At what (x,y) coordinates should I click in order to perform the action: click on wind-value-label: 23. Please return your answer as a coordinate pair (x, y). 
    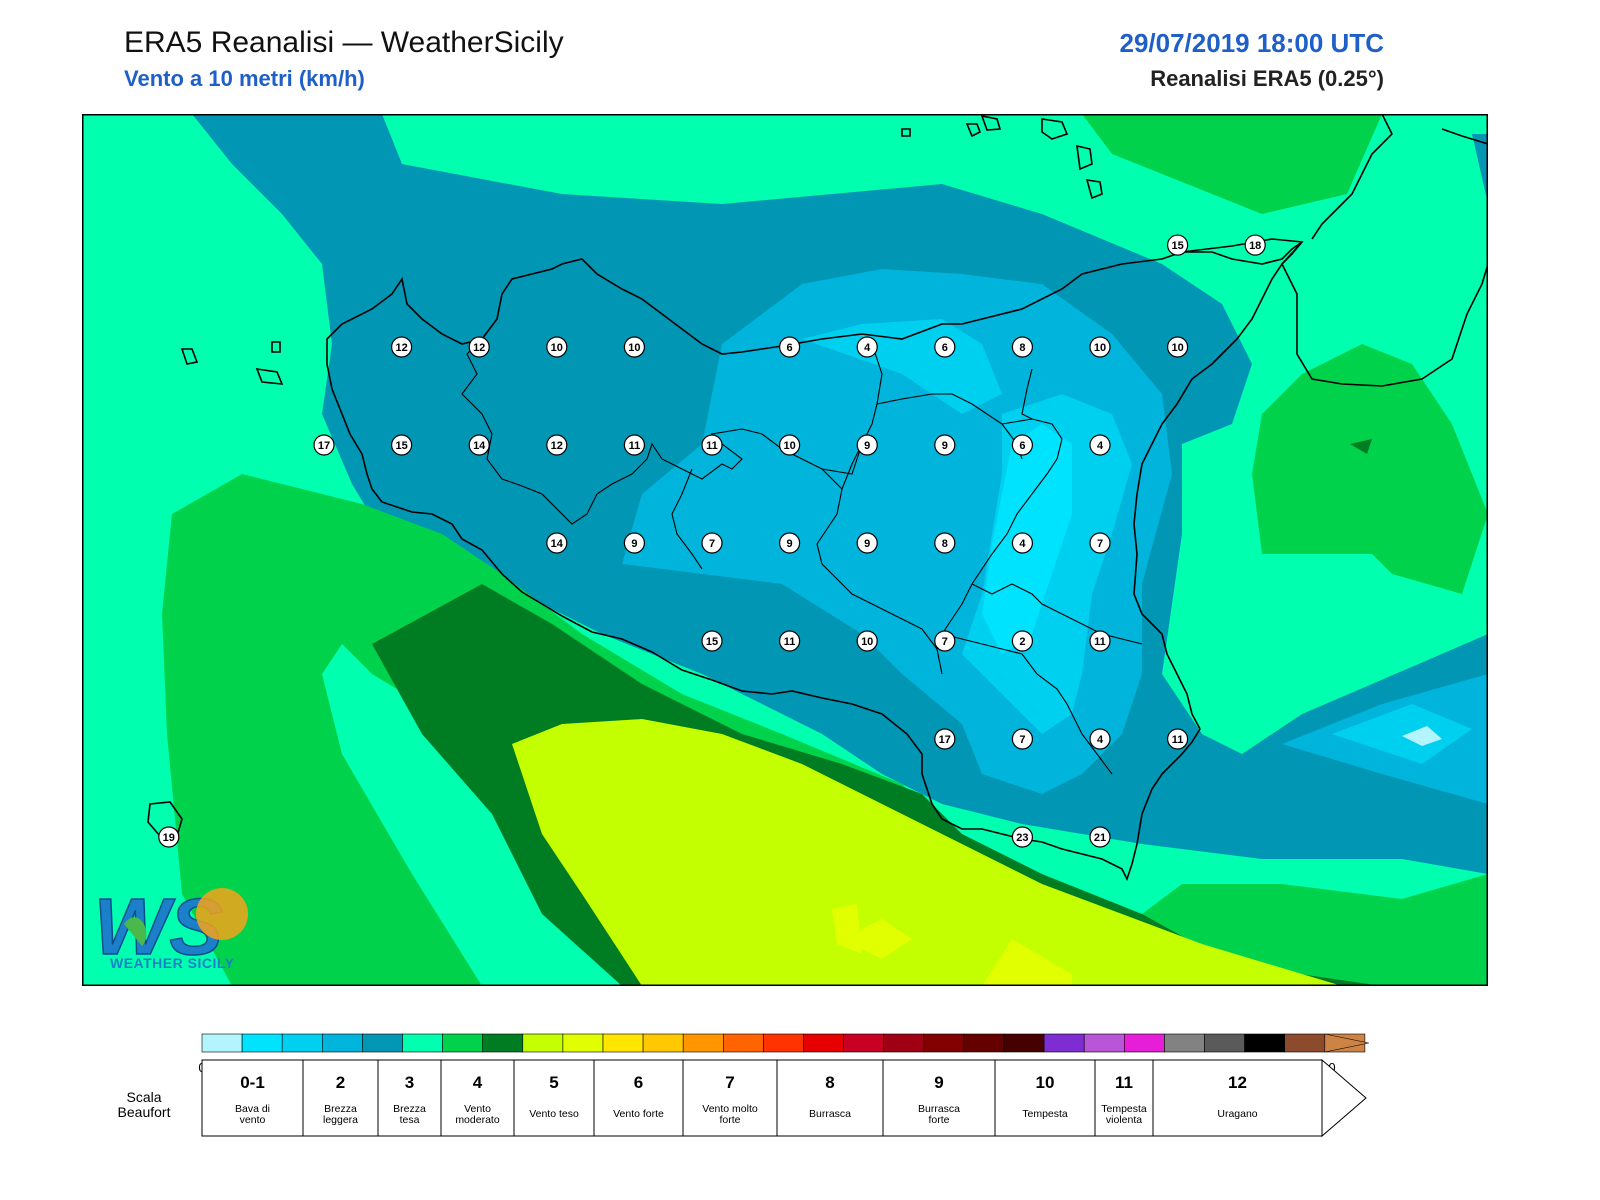
    Looking at the image, I should click on (1022, 838).